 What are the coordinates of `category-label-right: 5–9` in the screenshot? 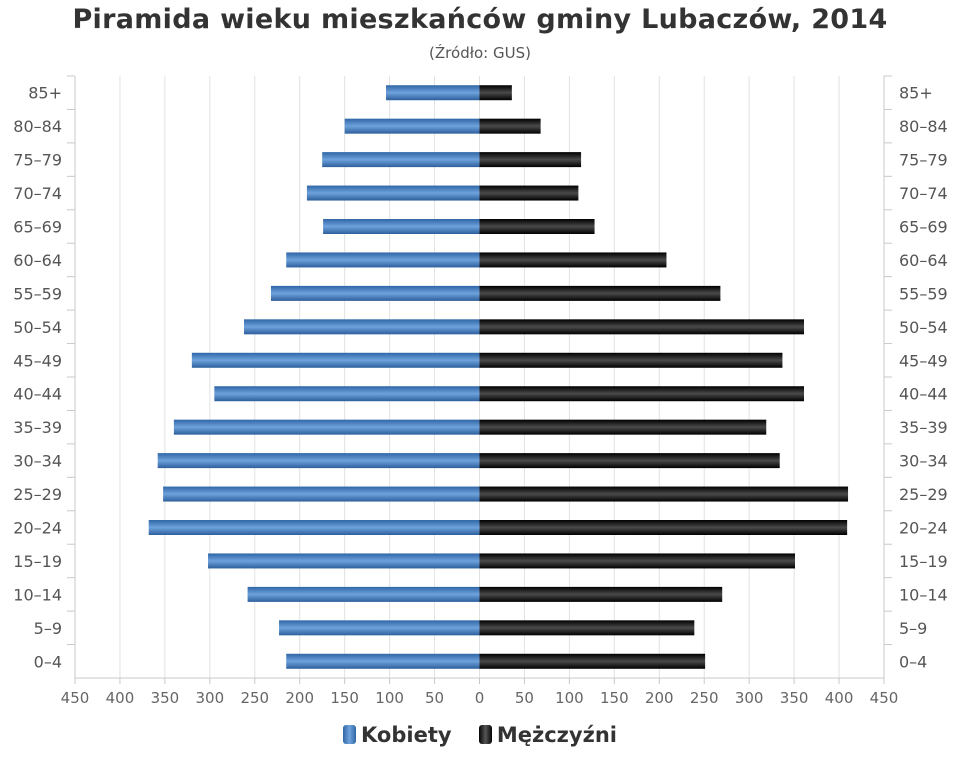 It's located at (913, 628).